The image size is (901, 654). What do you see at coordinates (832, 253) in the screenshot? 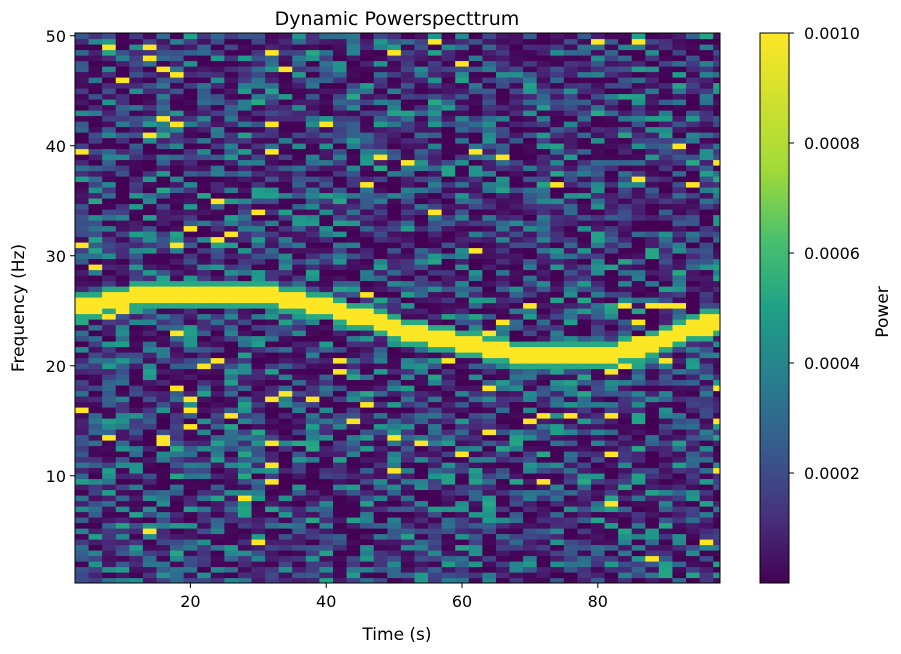
I see `colorbar-tick-label: 0.0006` at bounding box center [832, 253].